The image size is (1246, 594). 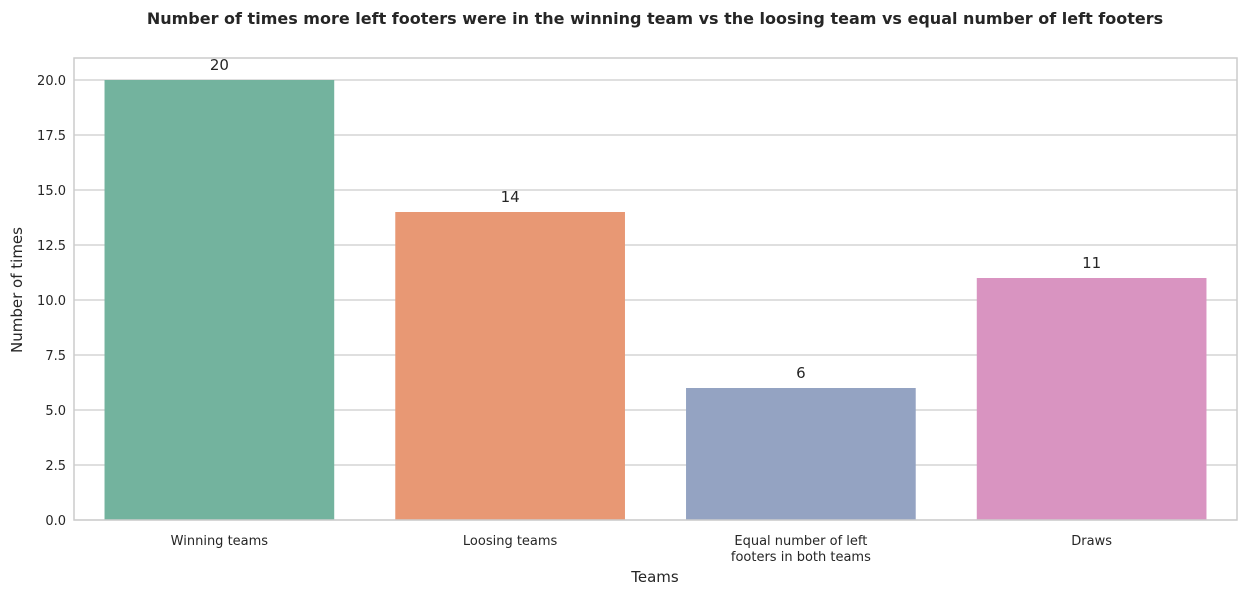 I want to click on y-tick-label: 20.0, so click(x=51, y=81).